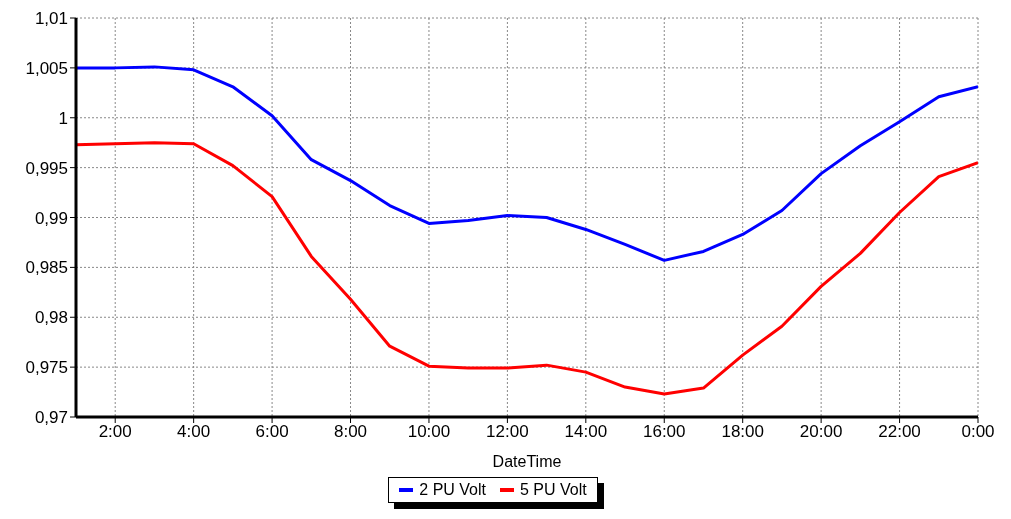 The width and height of the screenshot is (1011, 519). What do you see at coordinates (350, 432) in the screenshot?
I see `x-tick-label: 8:00` at bounding box center [350, 432].